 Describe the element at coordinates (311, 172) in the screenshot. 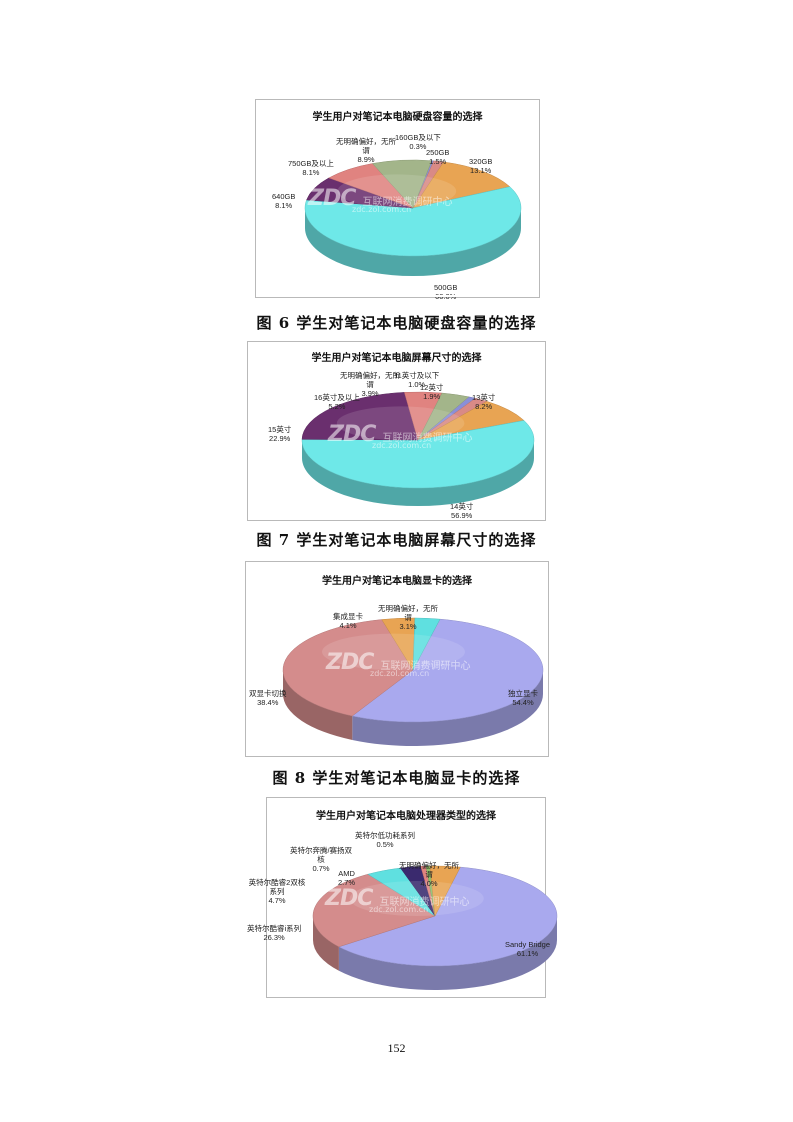

I see `slice-value: 8.1%` at that location.